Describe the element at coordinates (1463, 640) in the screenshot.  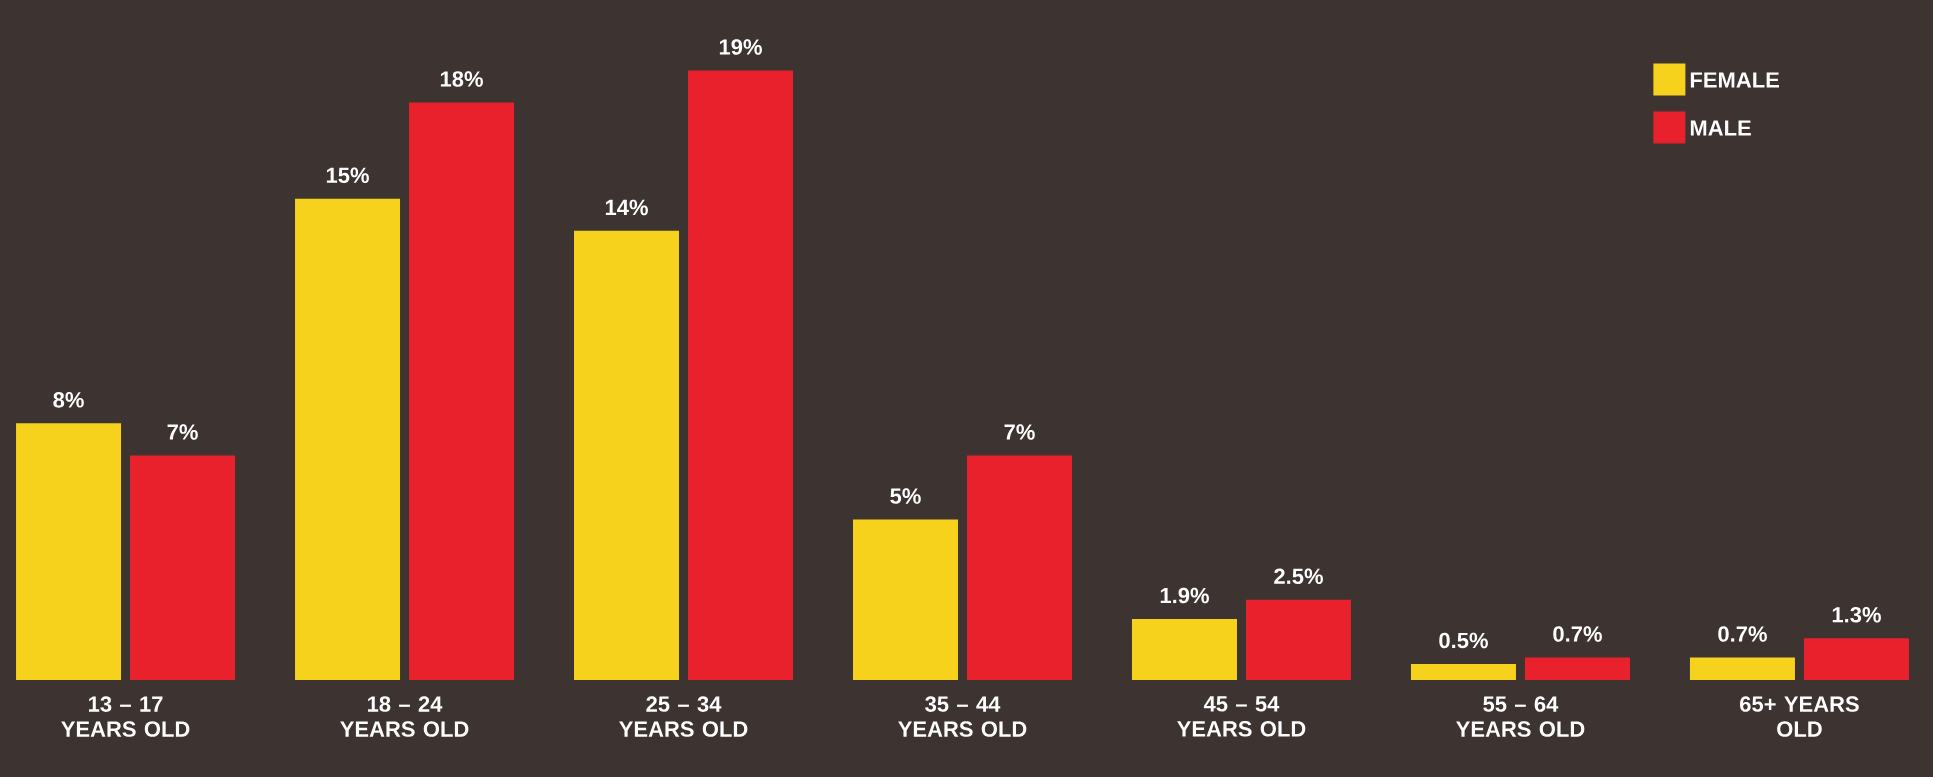
I see `data-label: 0.5%` at that location.